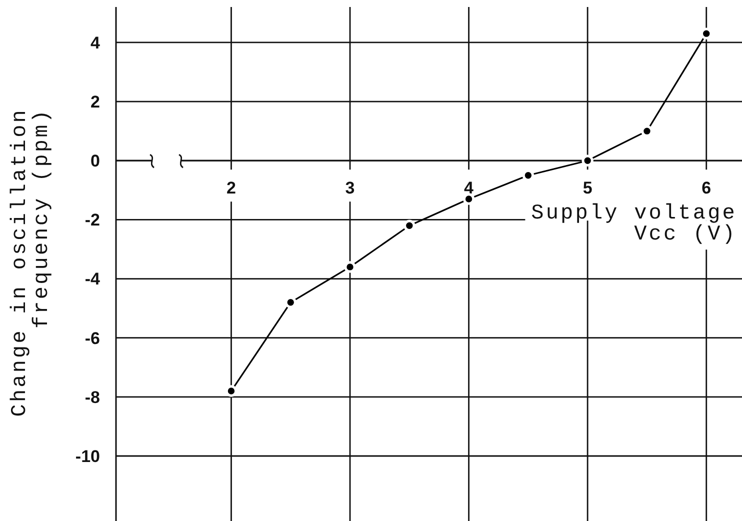 The width and height of the screenshot is (742, 521). Describe the element at coordinates (707, 188) in the screenshot. I see `x-tick-label: 6` at that location.